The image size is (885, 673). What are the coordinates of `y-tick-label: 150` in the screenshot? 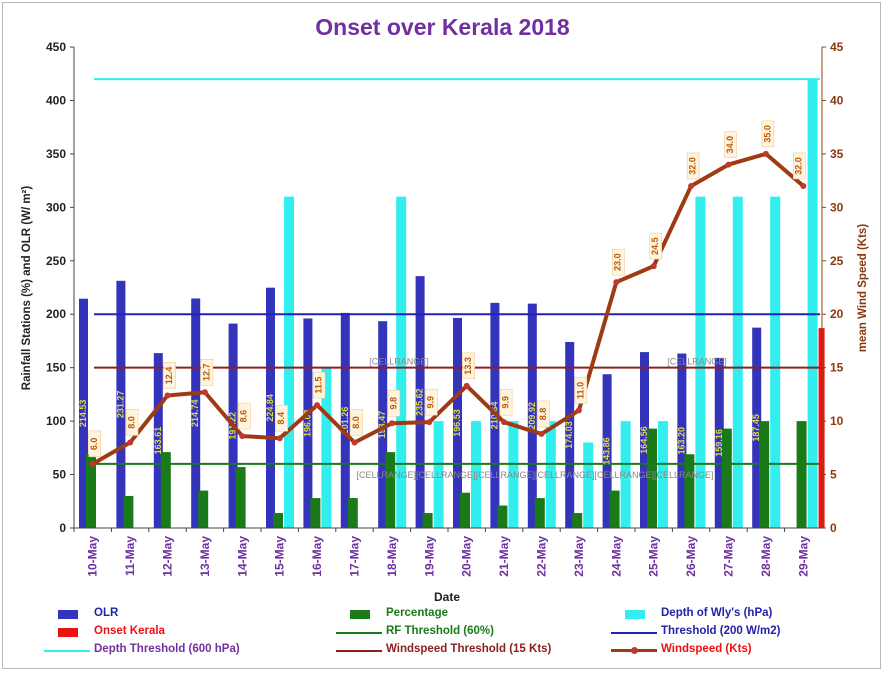 It's located at (56, 368).